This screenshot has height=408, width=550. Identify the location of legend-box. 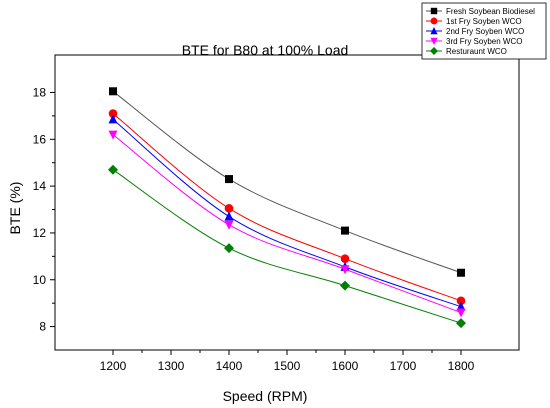
(484, 31).